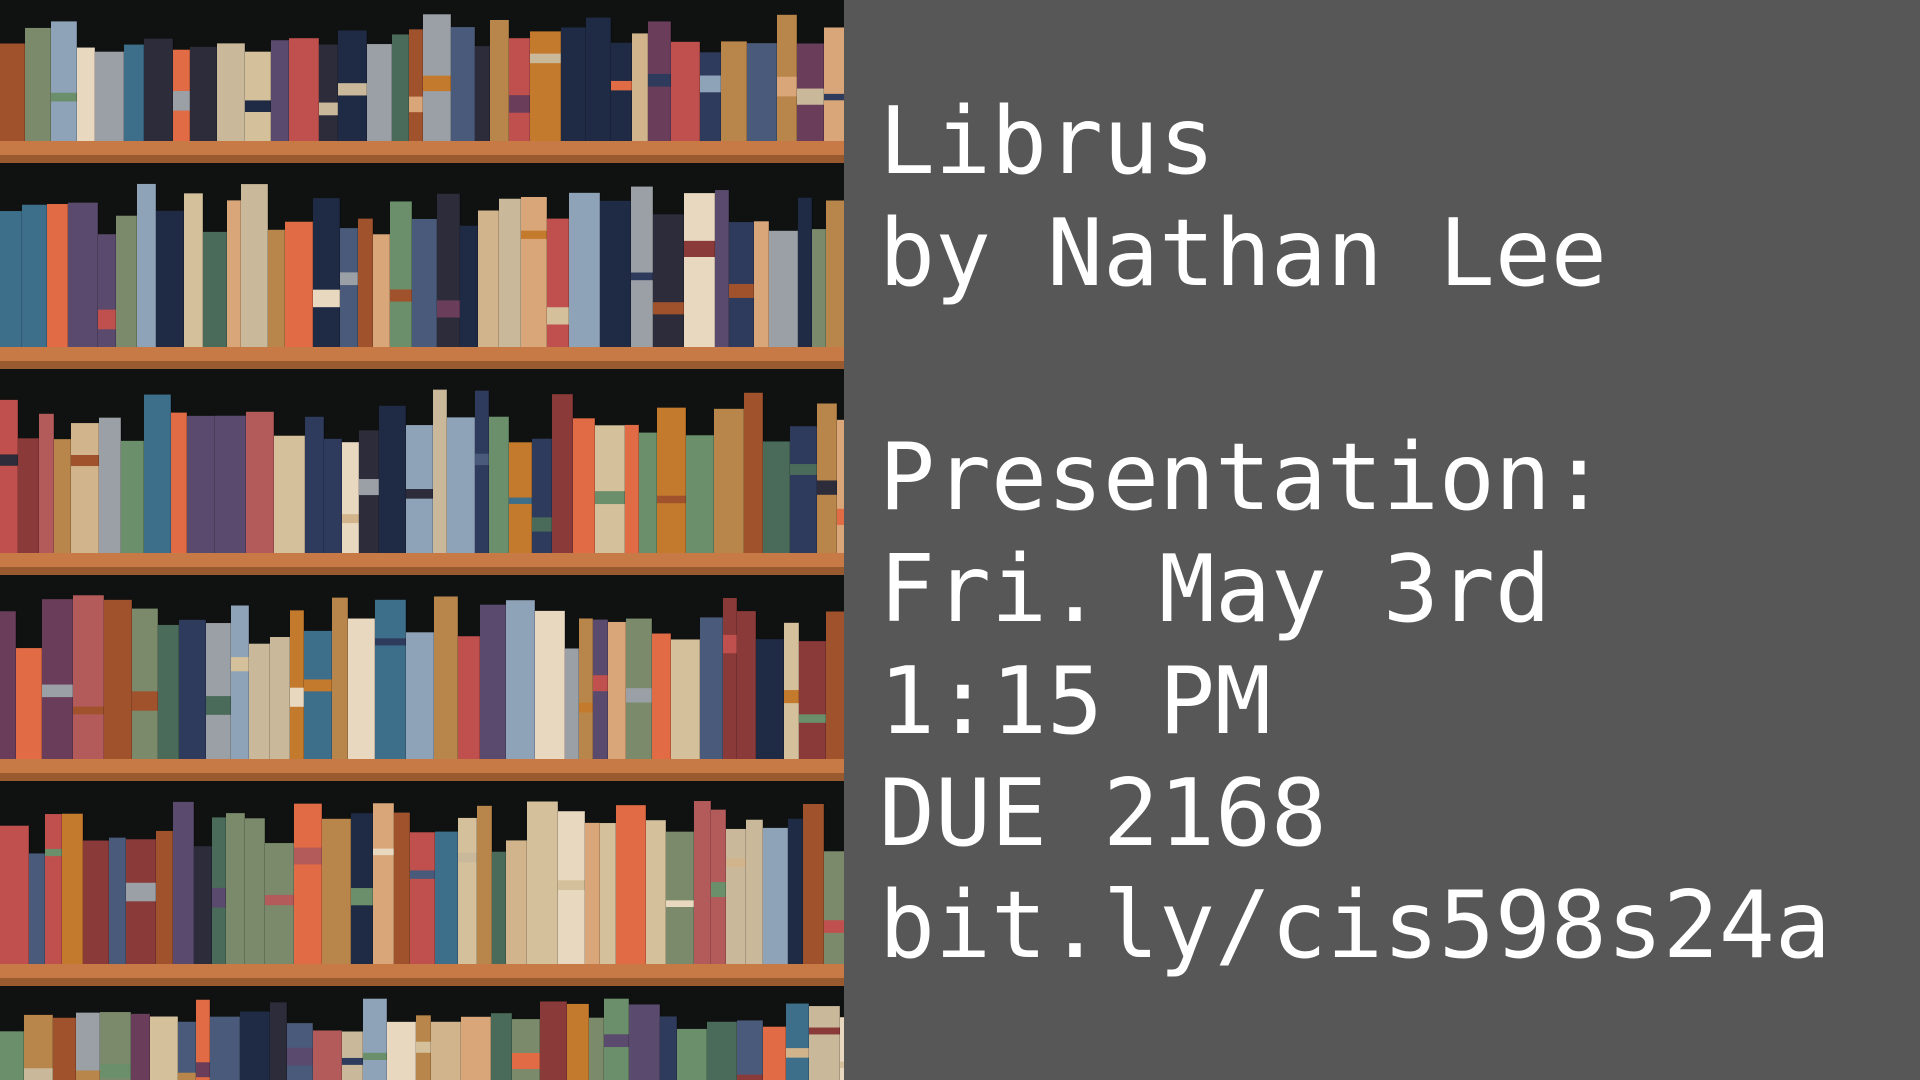 Image resolution: width=1920 pixels, height=1080 pixels. What do you see at coordinates (1243, 477) in the screenshot?
I see `detail-line: Presentation:` at bounding box center [1243, 477].